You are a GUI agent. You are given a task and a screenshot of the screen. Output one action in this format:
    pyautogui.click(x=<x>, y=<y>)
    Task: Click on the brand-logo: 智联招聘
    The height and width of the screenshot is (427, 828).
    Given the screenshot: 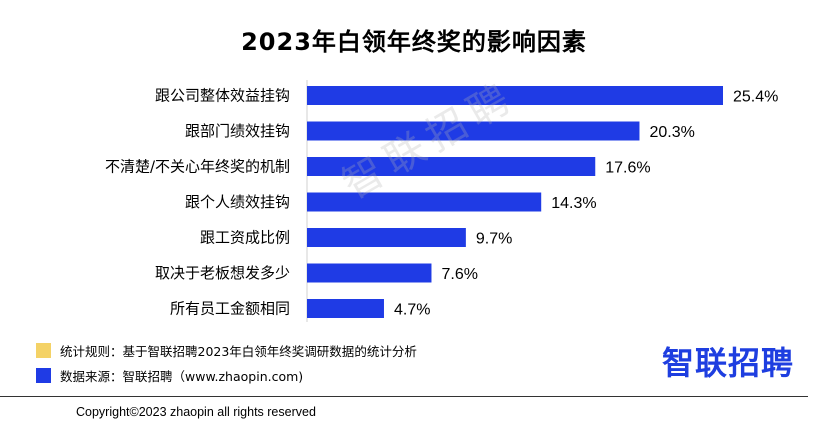 What is the action you would take?
    pyautogui.click(x=728, y=363)
    